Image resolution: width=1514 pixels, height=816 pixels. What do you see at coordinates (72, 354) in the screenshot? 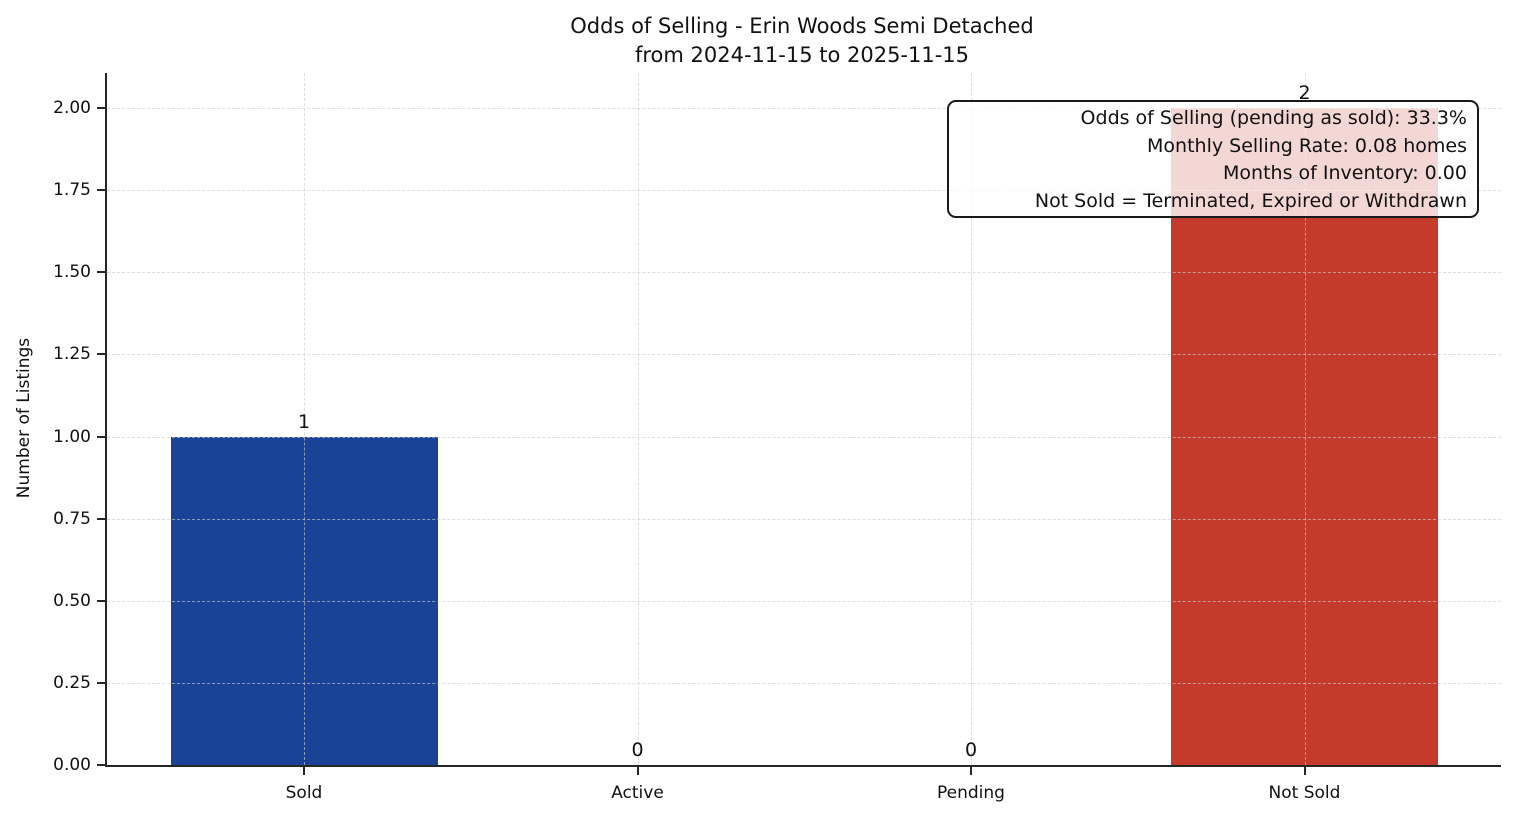
I see `y-tick-label: 1.25` at bounding box center [72, 354].